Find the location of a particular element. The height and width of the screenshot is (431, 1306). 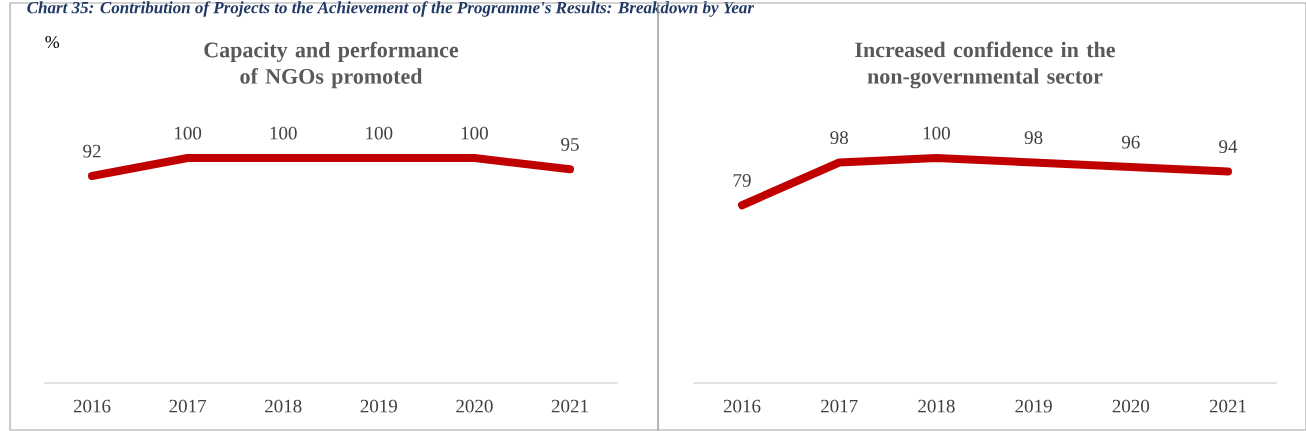

chart-title: Capacity and performance of NGOs promoted is located at coordinates (331, 65).